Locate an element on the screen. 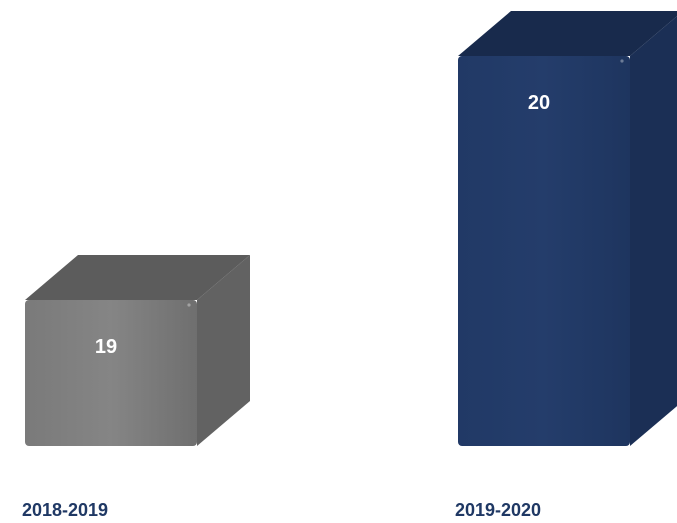  bar-2018-2019 is located at coordinates (137, 350).